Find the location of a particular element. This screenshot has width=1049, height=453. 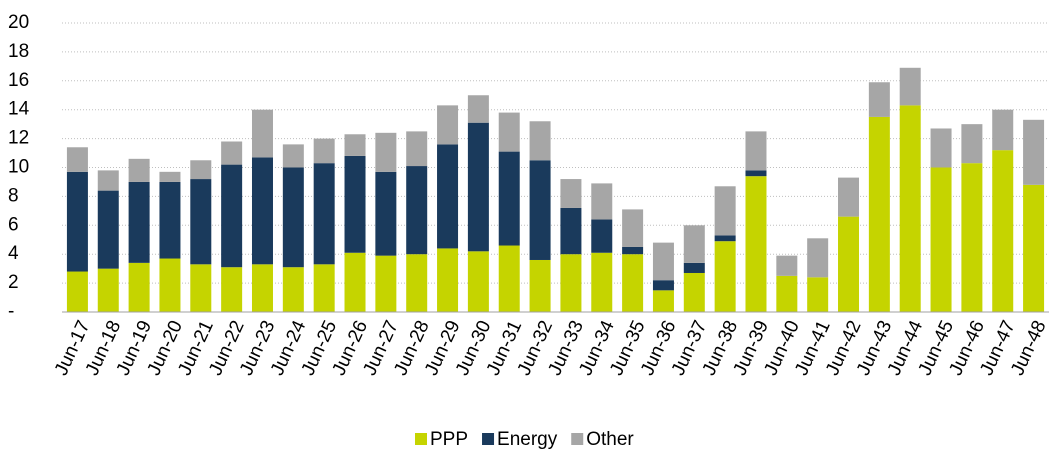

y-tick-label: 14 is located at coordinates (19, 109).